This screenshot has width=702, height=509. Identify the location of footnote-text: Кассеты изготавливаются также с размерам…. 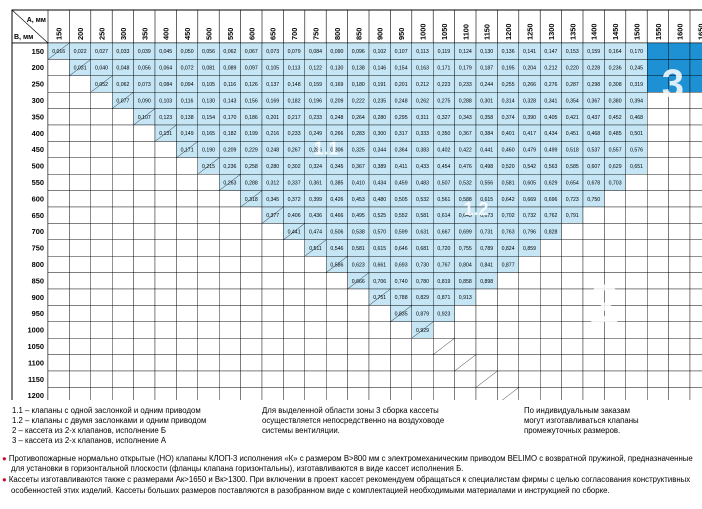
(349, 485).